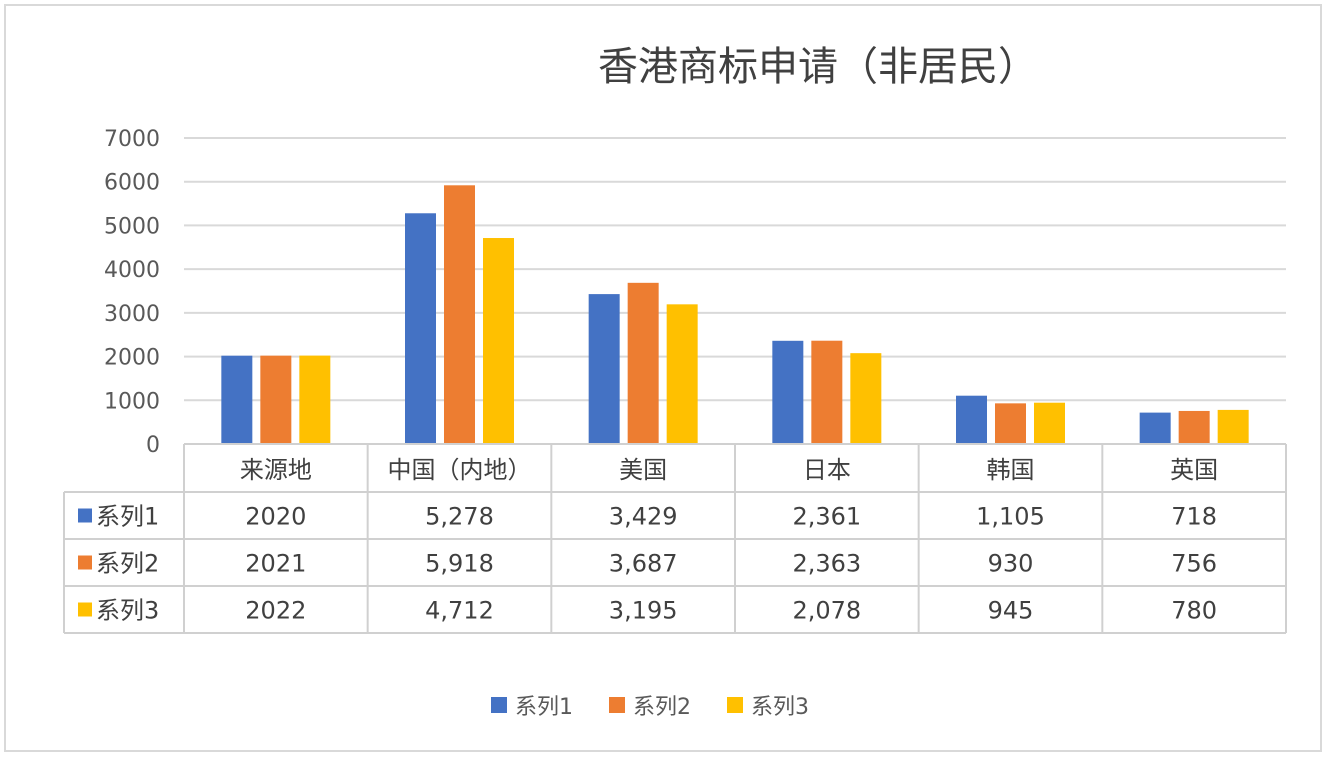 This screenshot has width=1328, height=760. What do you see at coordinates (1011, 564) in the screenshot?
I see `data-label: 930` at bounding box center [1011, 564].